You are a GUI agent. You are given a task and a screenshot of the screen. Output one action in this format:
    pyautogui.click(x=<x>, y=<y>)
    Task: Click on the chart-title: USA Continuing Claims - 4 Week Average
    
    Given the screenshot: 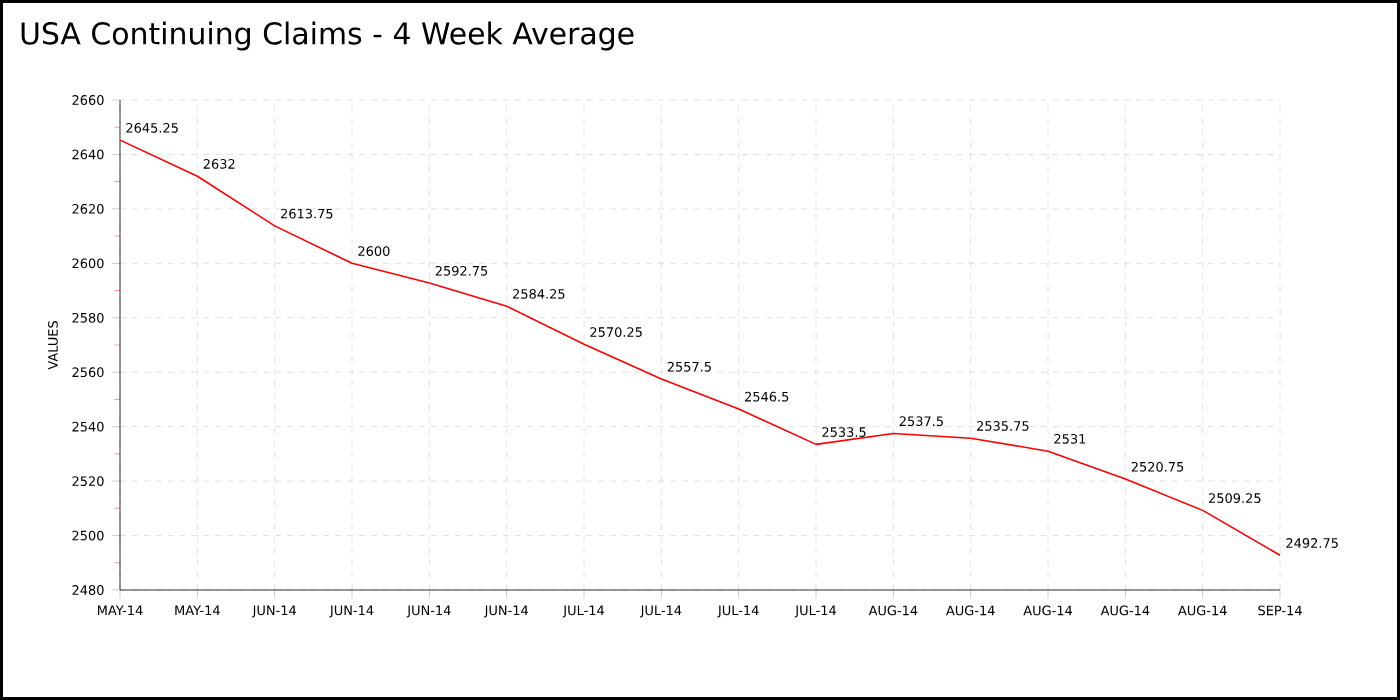 What is the action you would take?
    pyautogui.click(x=327, y=36)
    